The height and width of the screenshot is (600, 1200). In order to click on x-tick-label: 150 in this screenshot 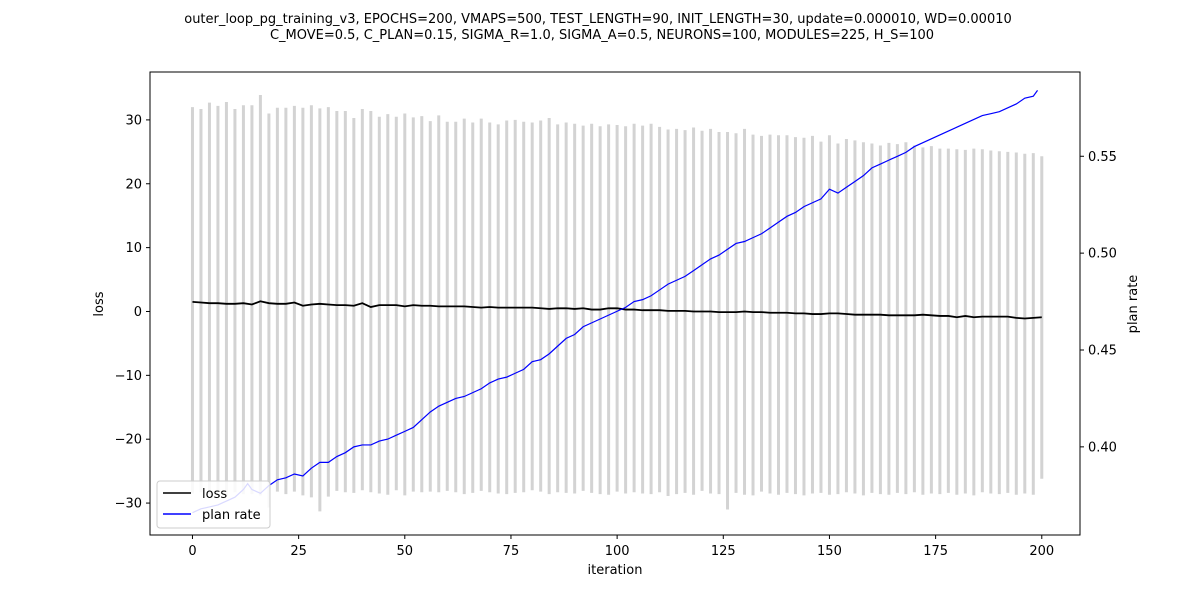, I will do `click(829, 551)`.